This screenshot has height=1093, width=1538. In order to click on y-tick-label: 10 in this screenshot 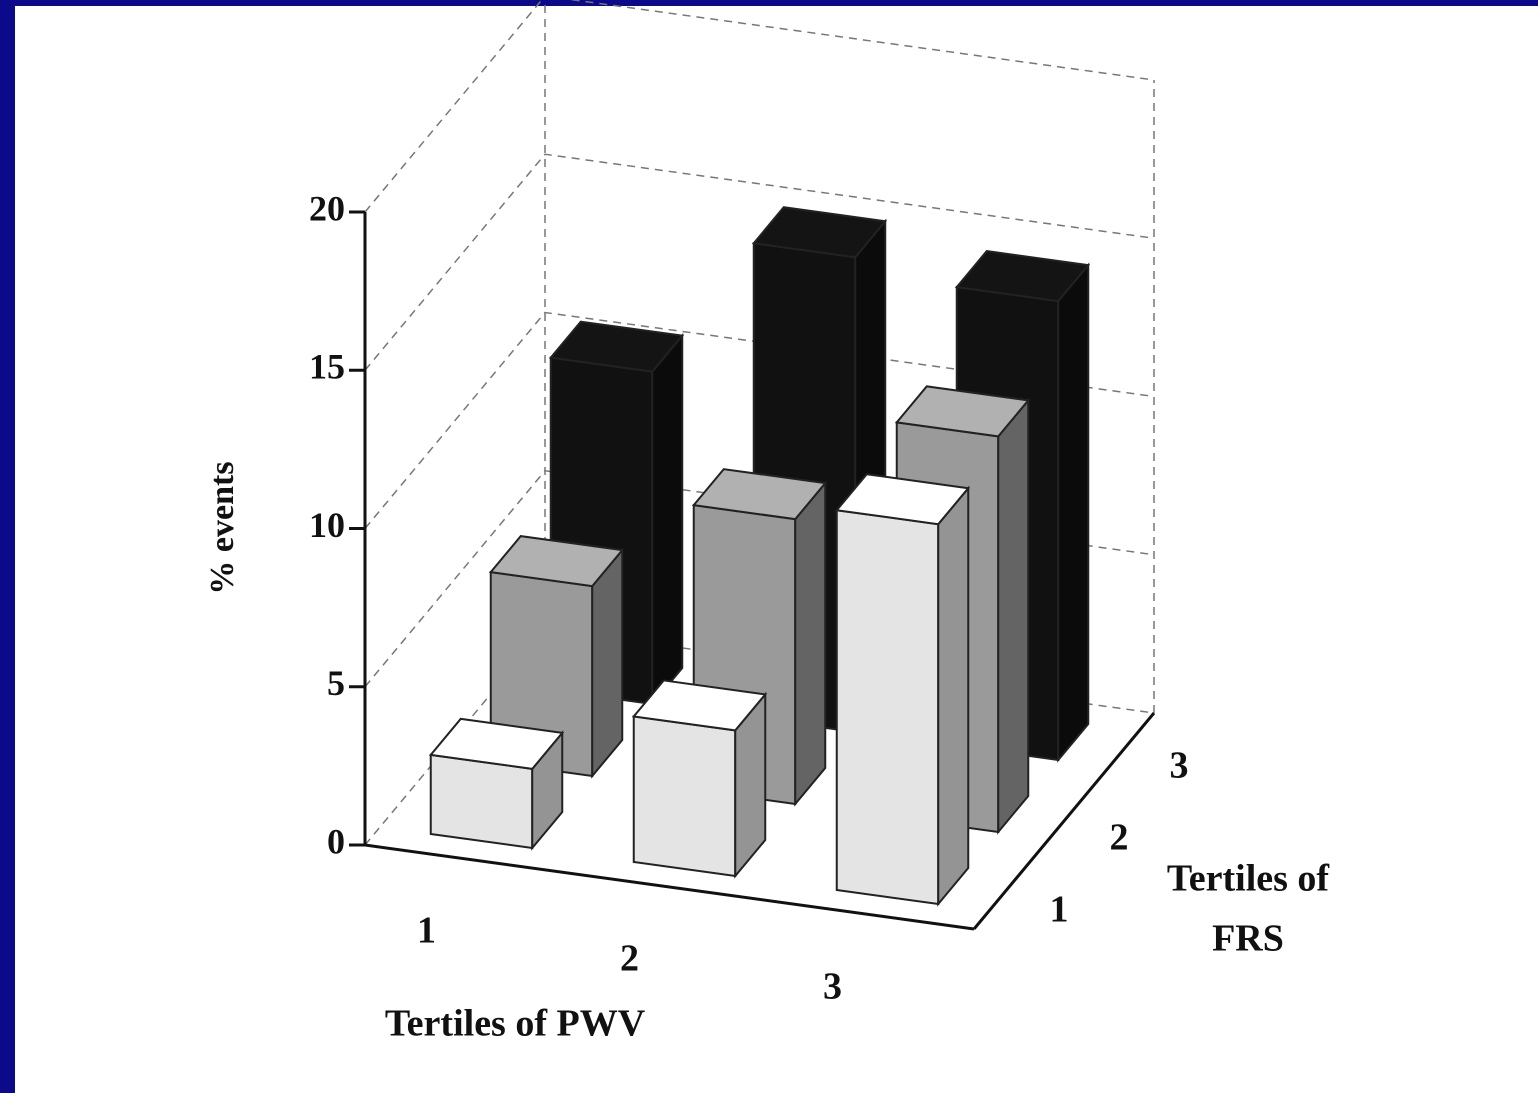, I will do `click(327, 525)`.